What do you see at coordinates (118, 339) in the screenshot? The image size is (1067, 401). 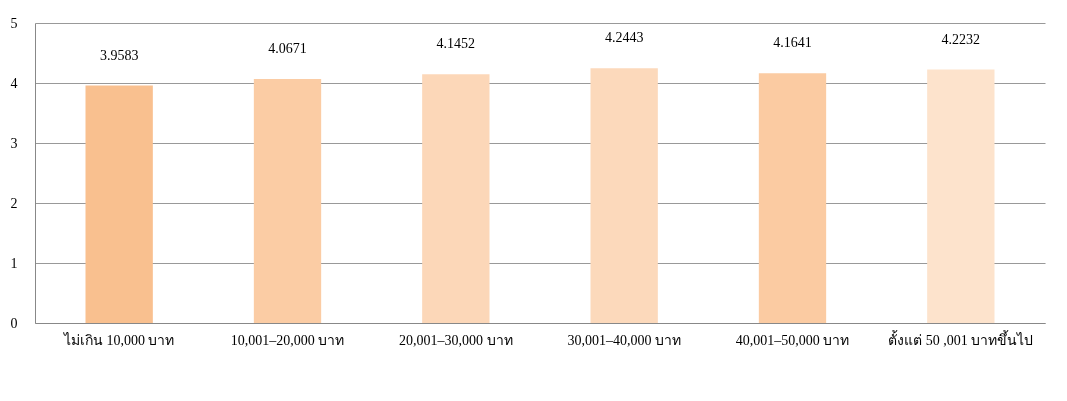 I see `x-tick-label: ไม่เกิน 10,000 บาท` at bounding box center [118, 339].